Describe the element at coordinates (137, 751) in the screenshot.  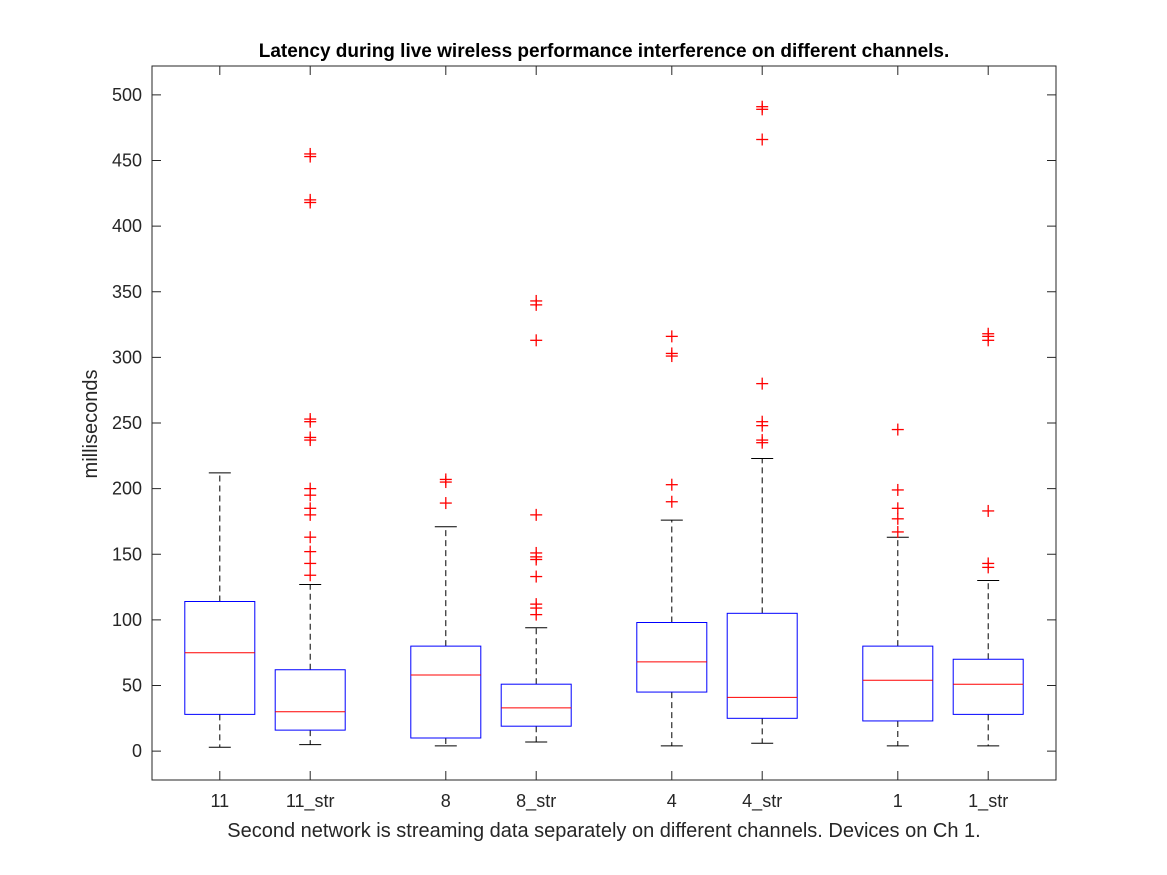
I see `y-tick-label: 0` at that location.